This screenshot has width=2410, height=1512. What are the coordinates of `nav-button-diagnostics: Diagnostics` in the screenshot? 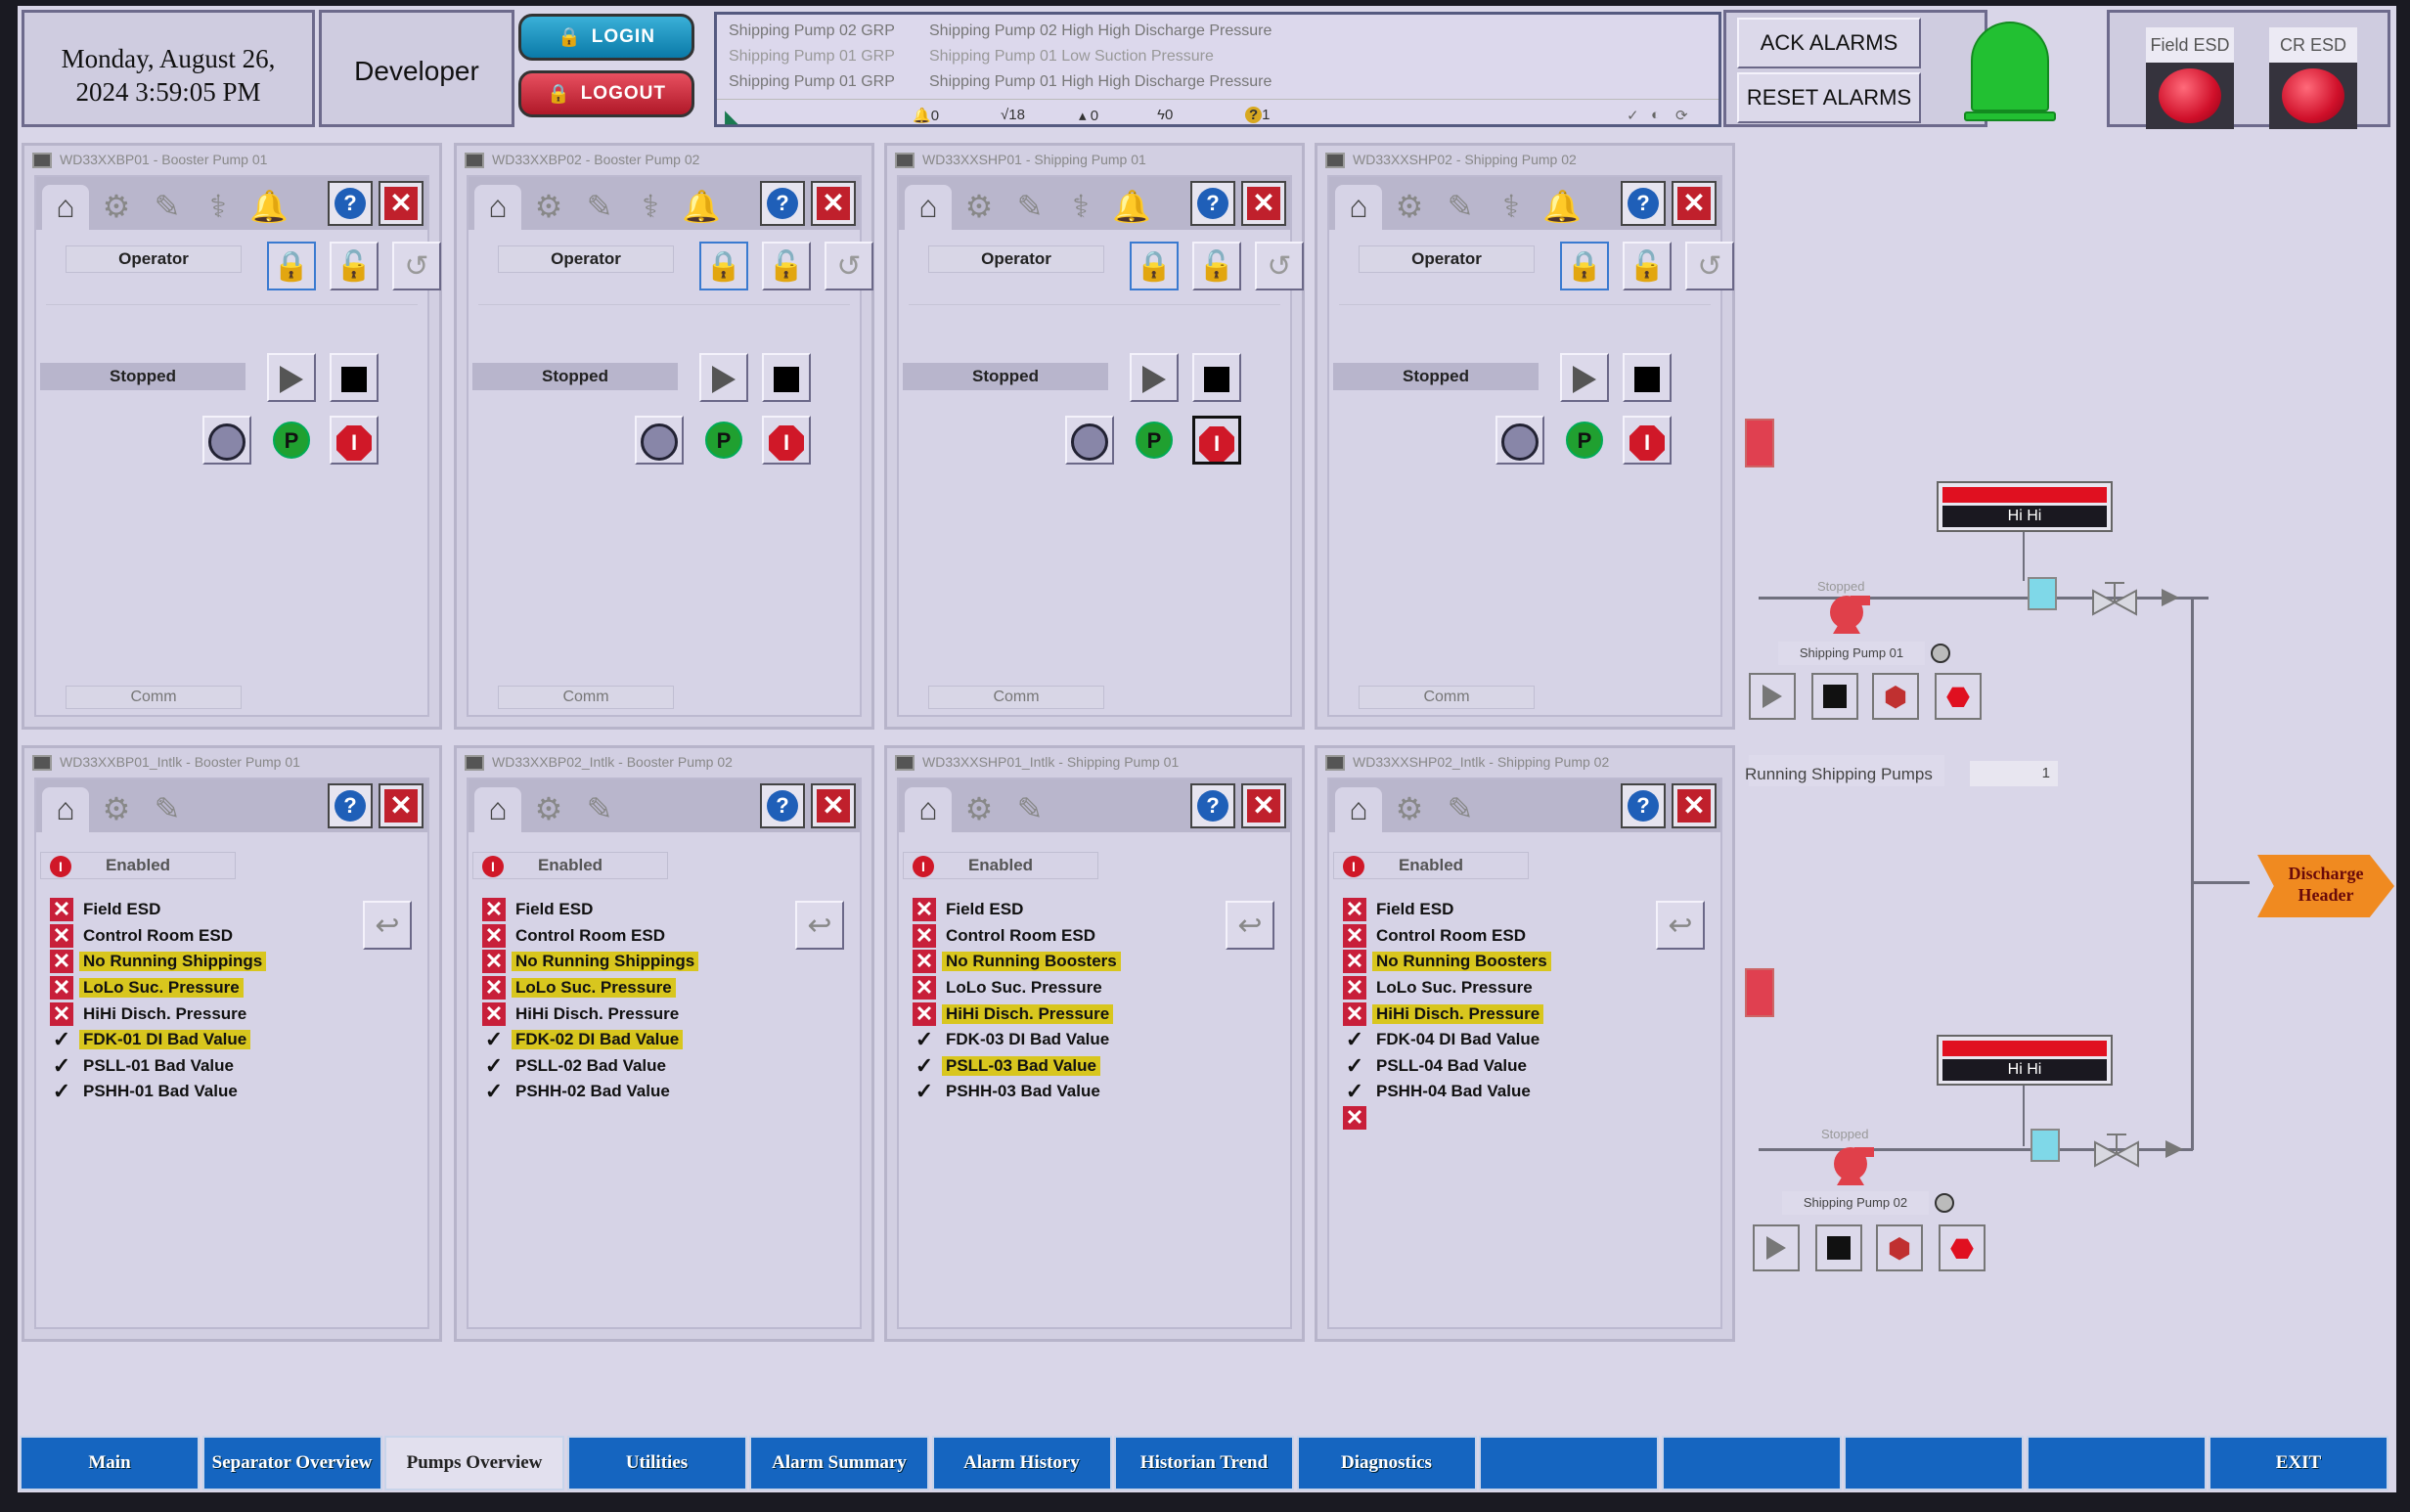 It's located at (1386, 1463).